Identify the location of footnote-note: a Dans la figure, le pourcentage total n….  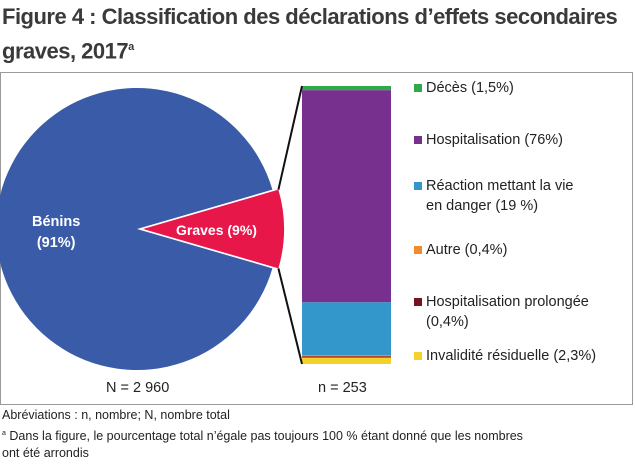
(262, 445).